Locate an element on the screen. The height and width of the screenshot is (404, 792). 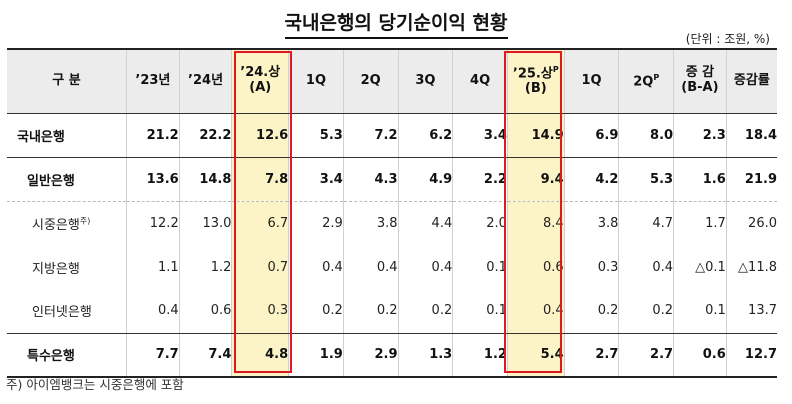
cell: △0.1 is located at coordinates (700, 267).